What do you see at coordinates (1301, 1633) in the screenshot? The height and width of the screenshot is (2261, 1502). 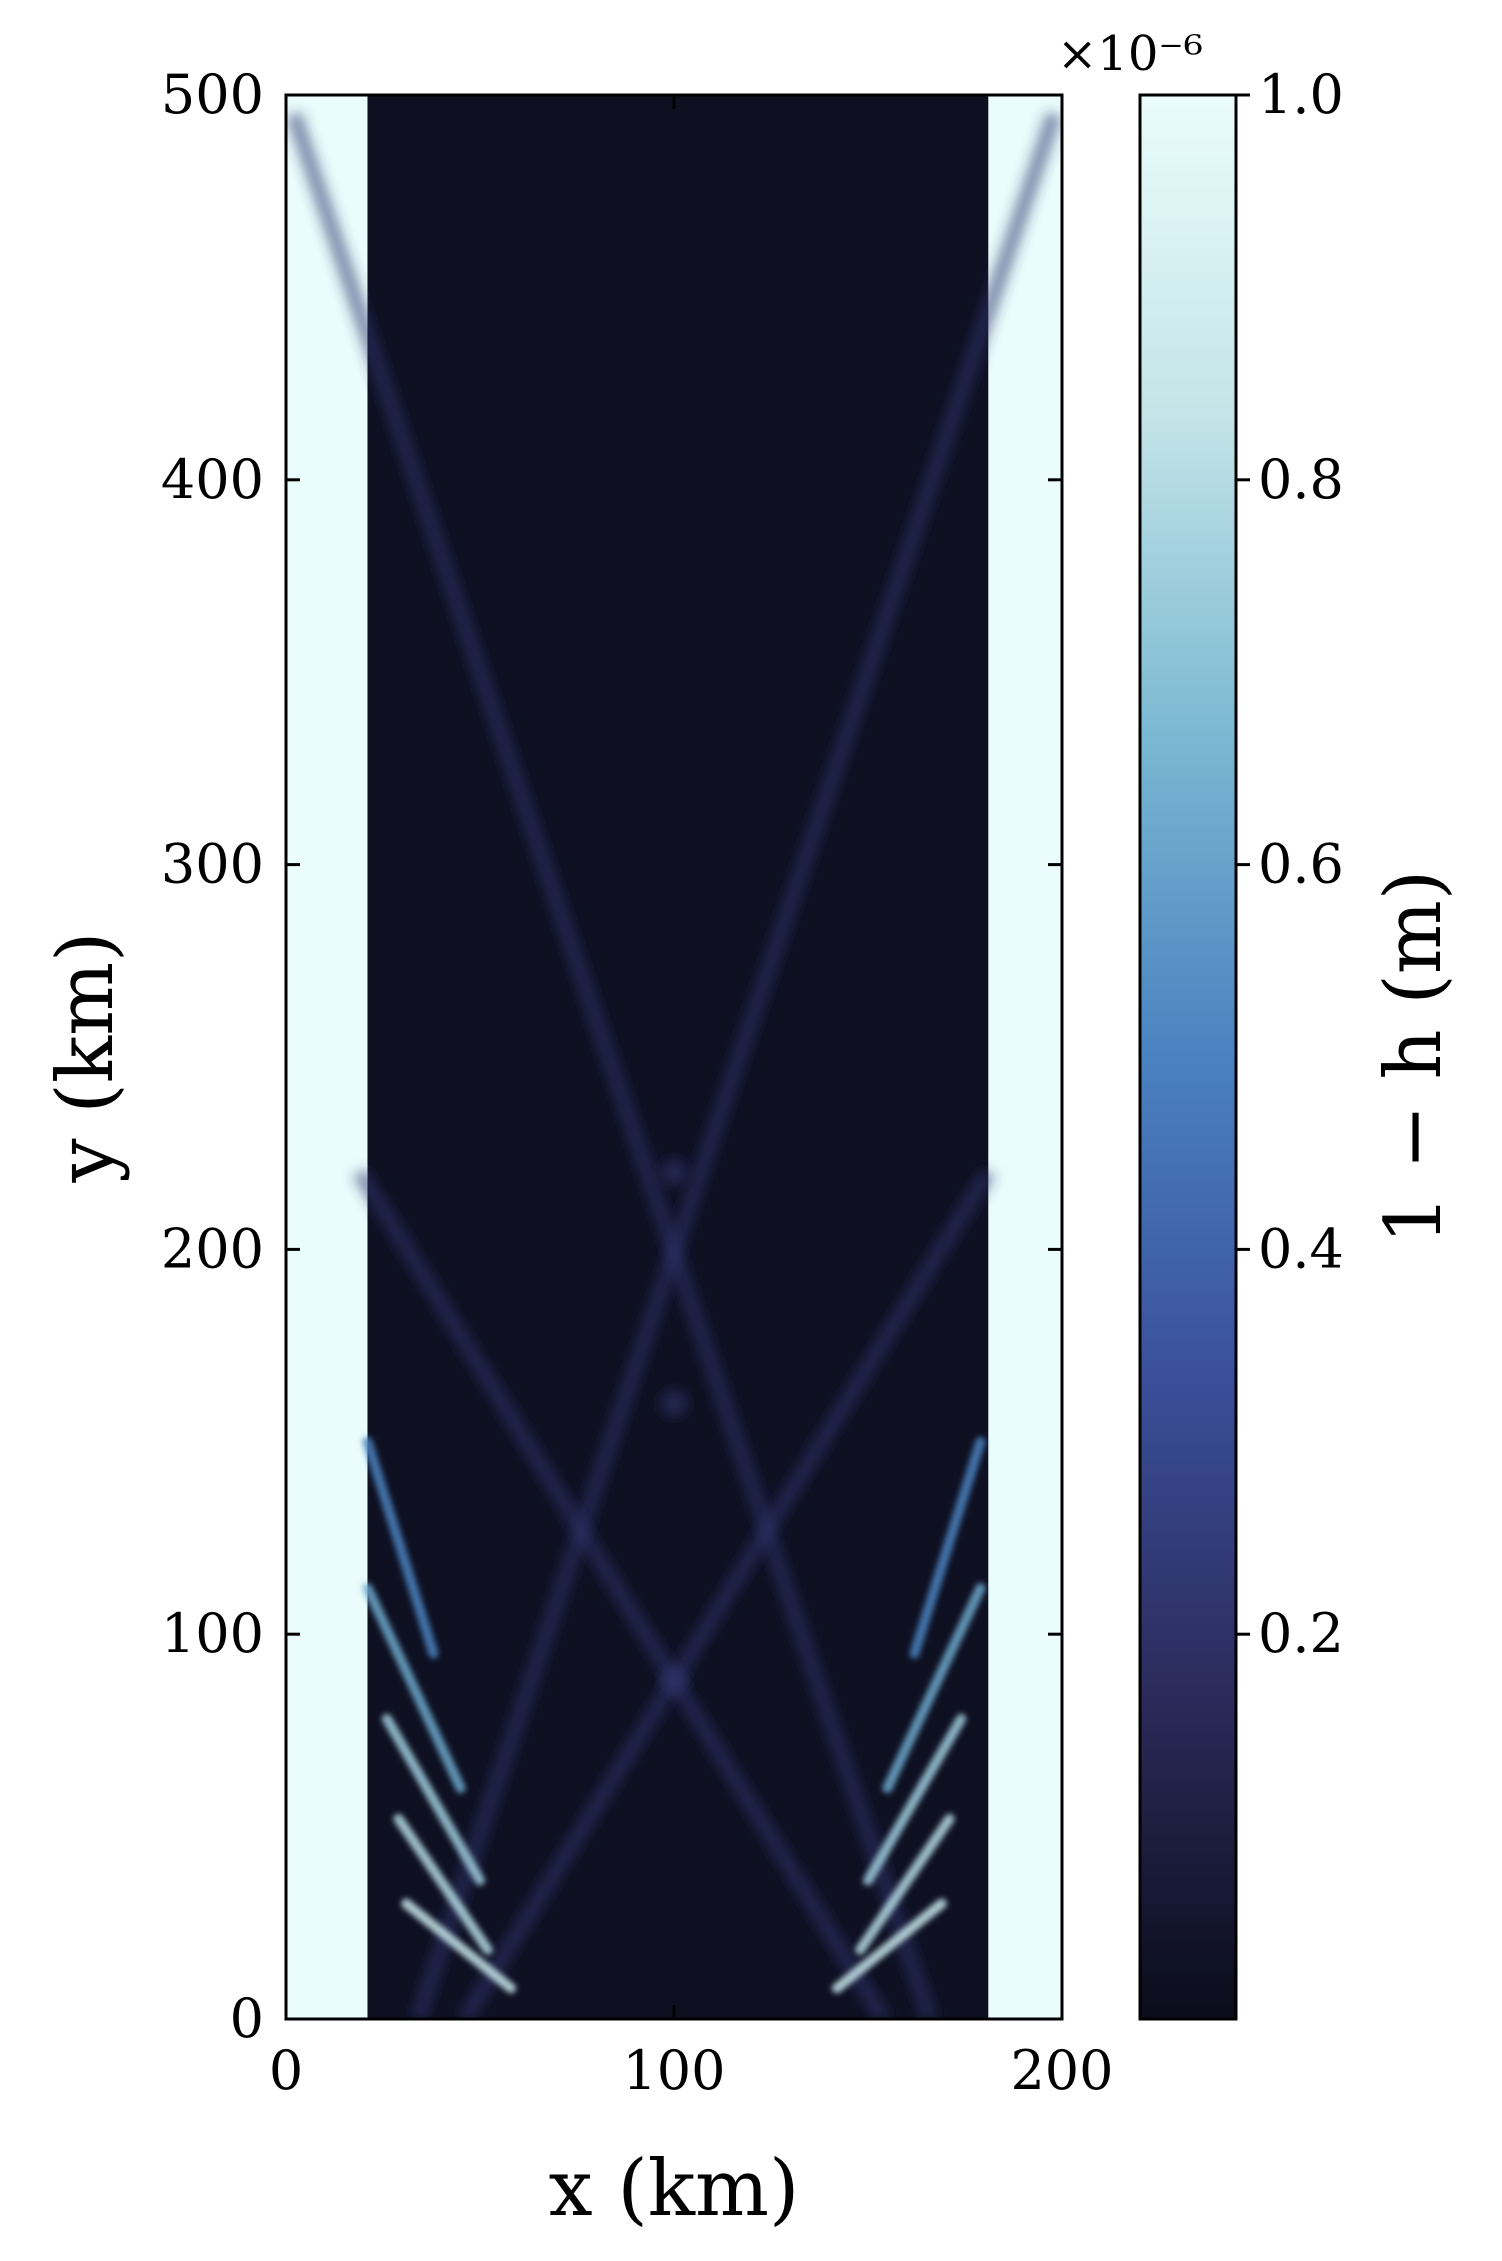 I see `colorbar-tick-label: 0.2` at bounding box center [1301, 1633].